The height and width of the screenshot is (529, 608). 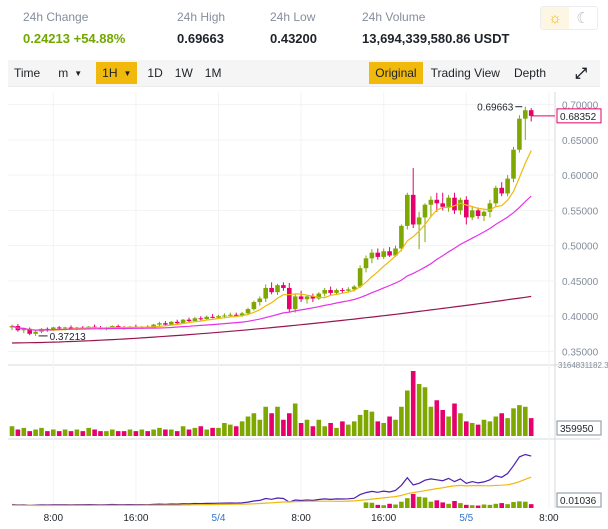 I want to click on hour-interval-dropdown: 1H ▼, so click(x=117, y=73).